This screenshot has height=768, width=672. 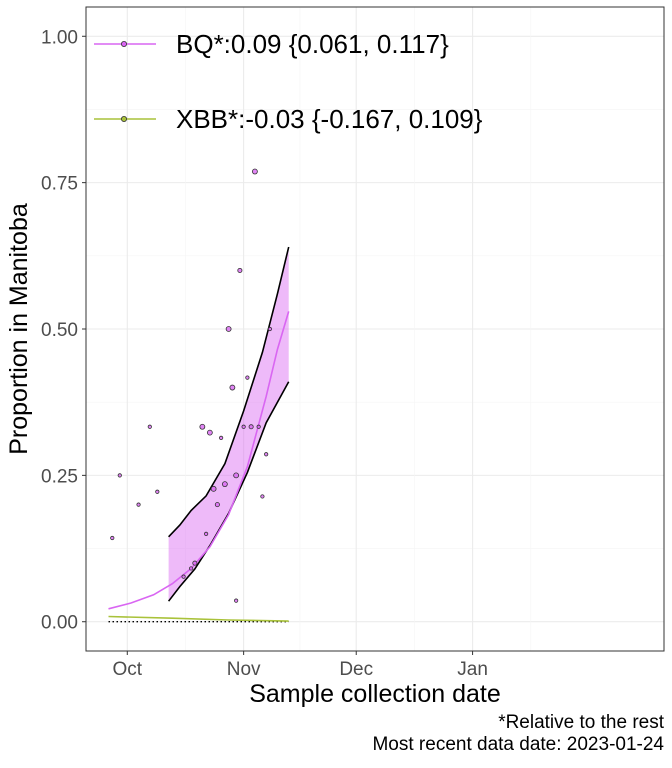 What do you see at coordinates (244, 669) in the screenshot?
I see `x-tick-label: Nov` at bounding box center [244, 669].